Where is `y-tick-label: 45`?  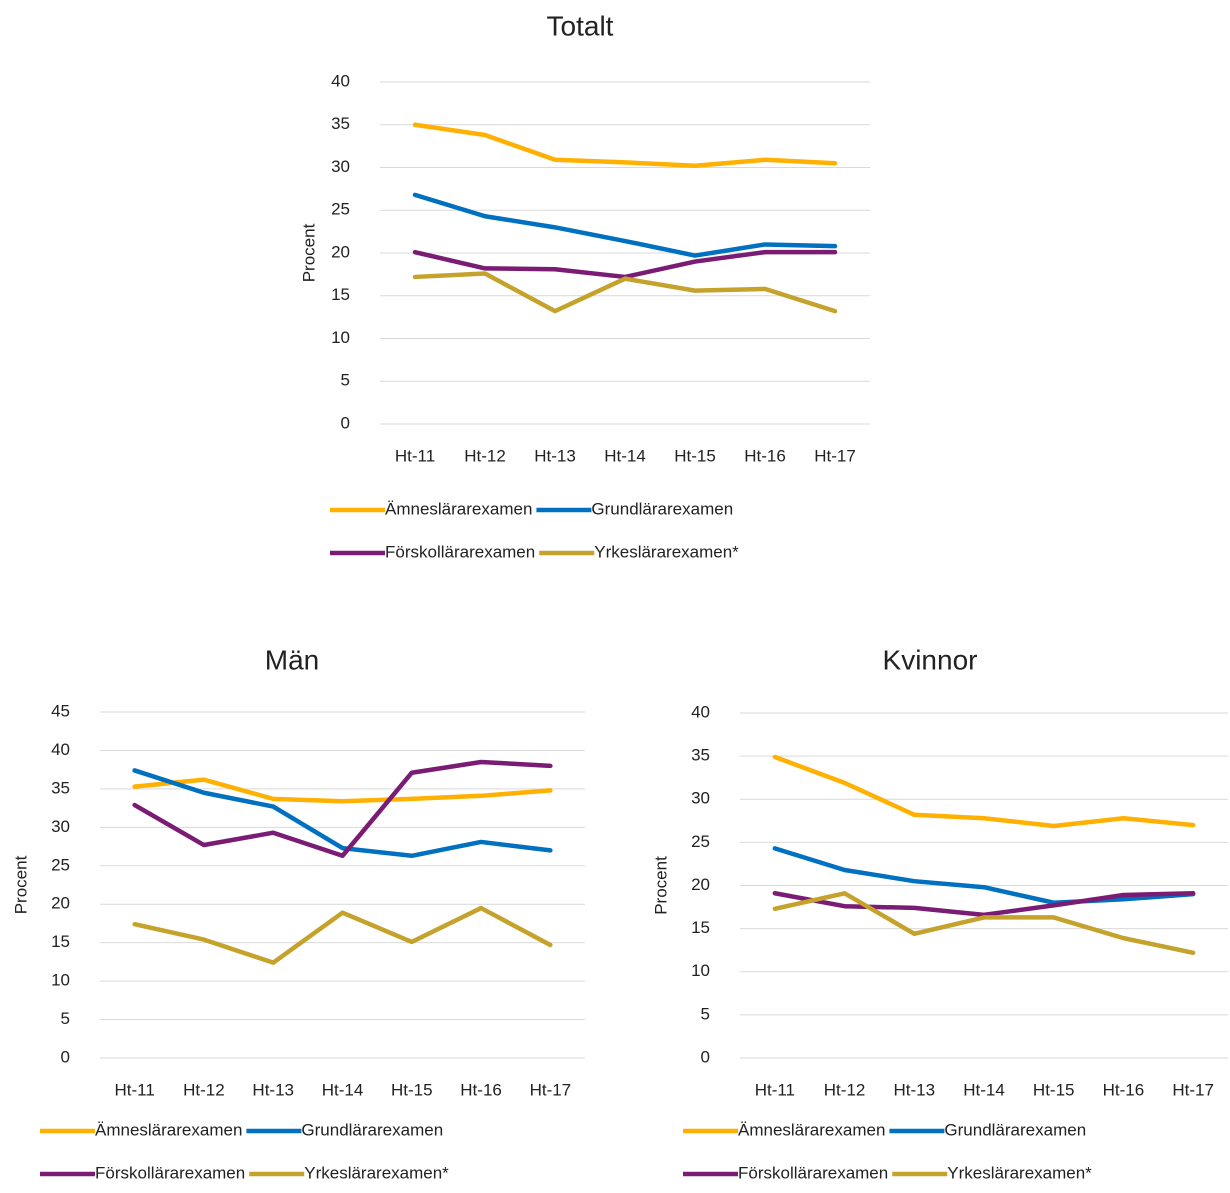
y-tick-label: 45 is located at coordinates (60, 710).